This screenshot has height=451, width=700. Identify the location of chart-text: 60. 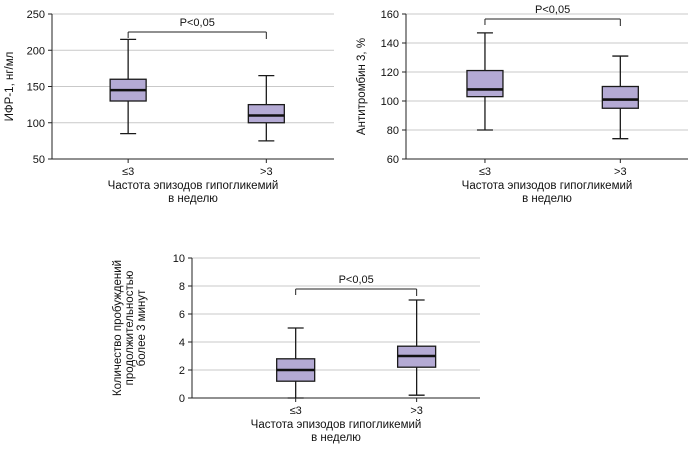
(393, 160).